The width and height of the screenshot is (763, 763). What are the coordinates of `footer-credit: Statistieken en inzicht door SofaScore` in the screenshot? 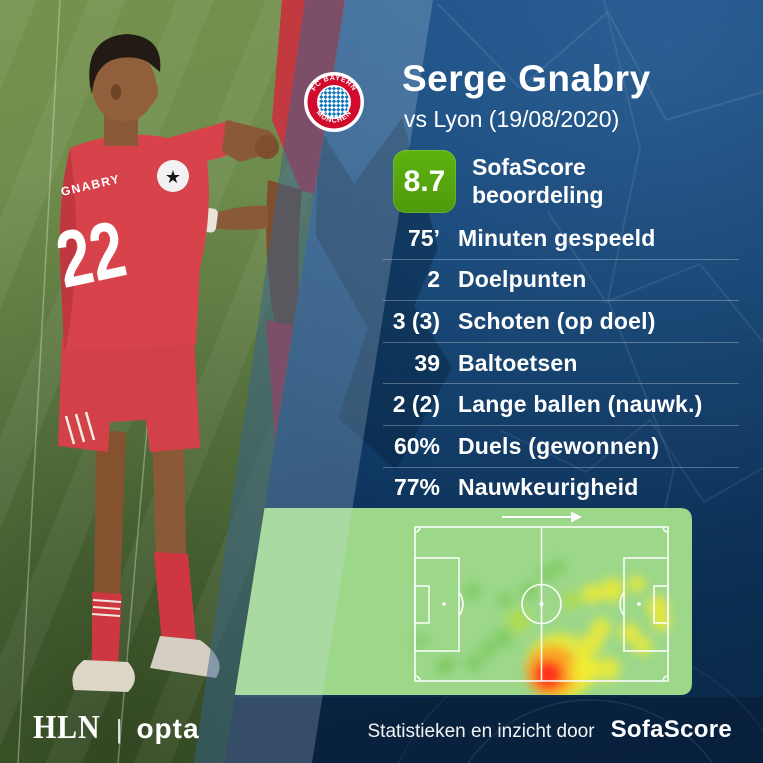 It's located at (550, 730).